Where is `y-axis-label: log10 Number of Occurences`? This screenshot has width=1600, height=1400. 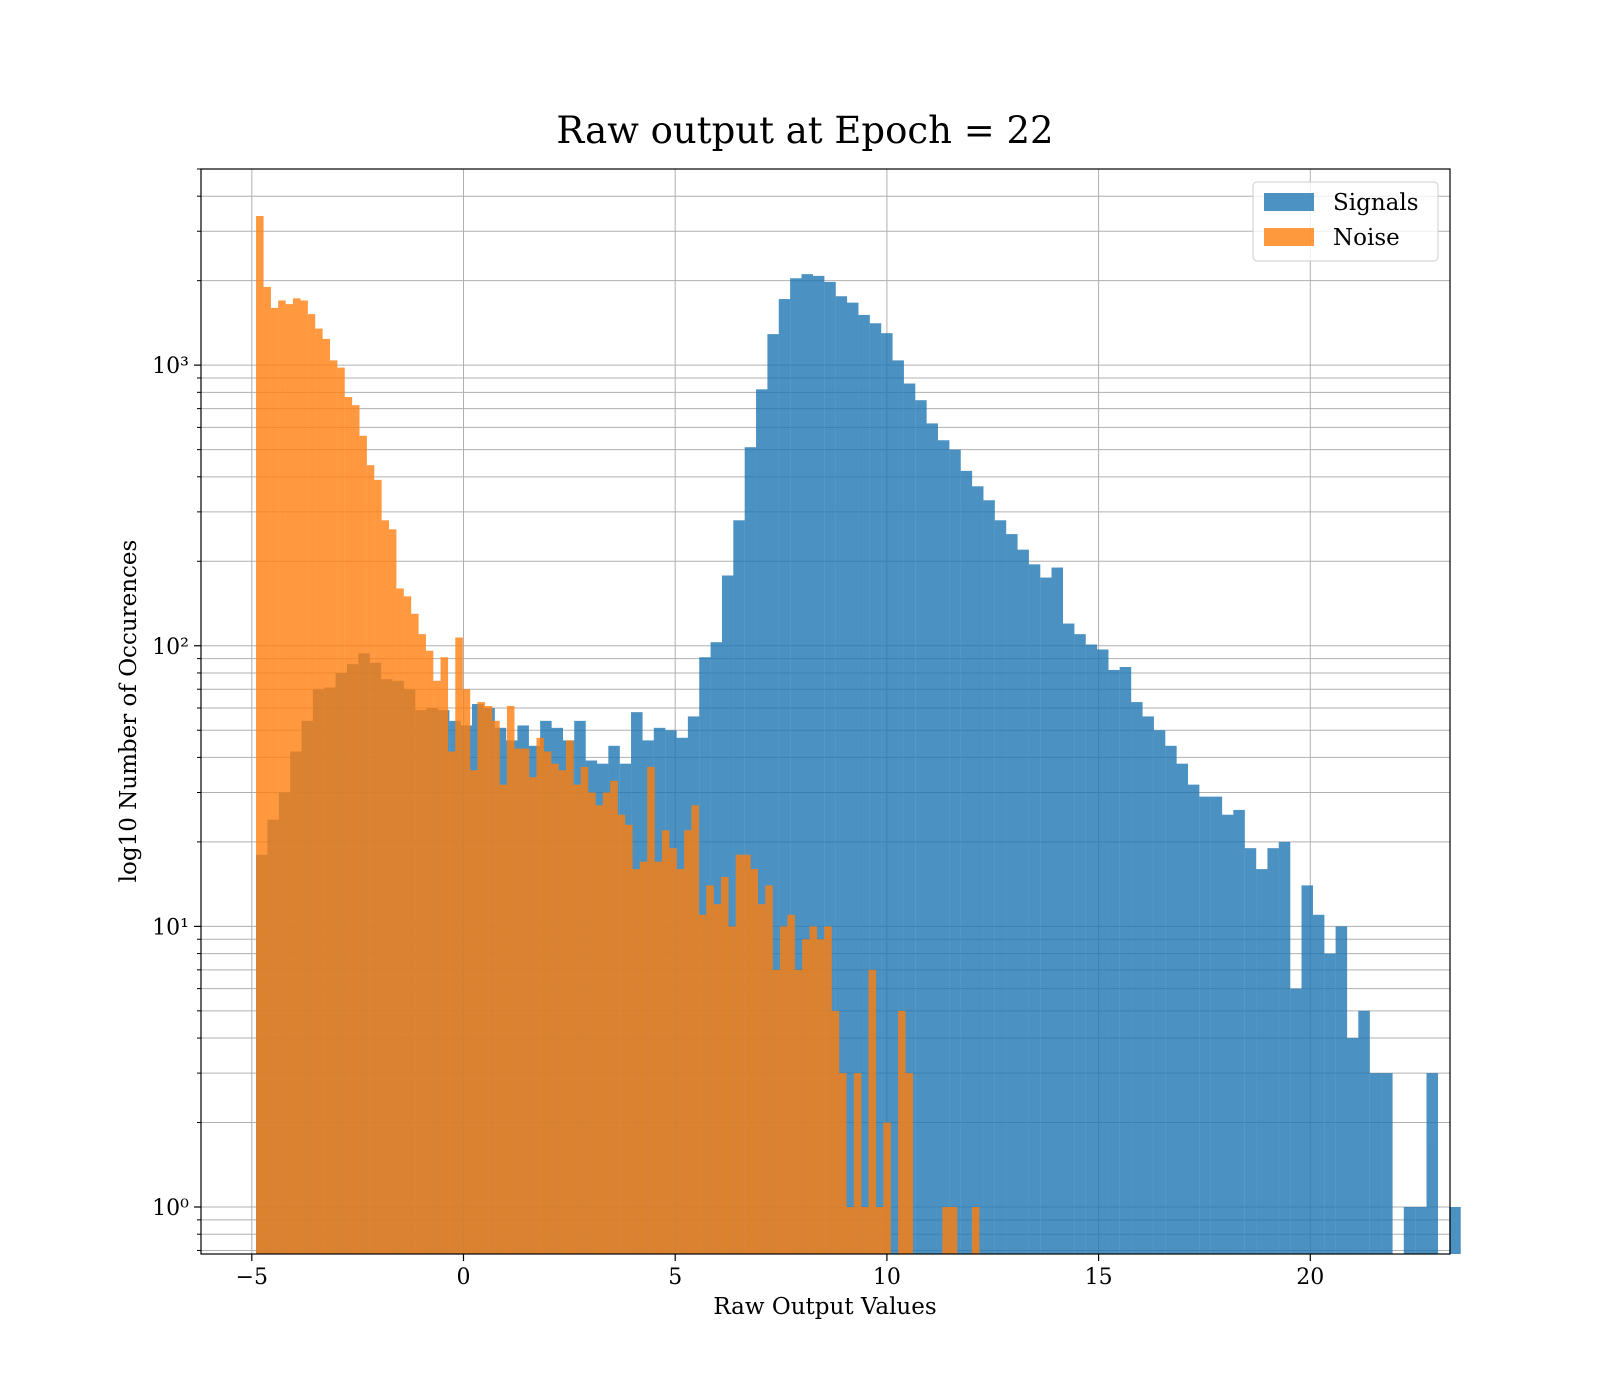
y-axis-label: log10 Number of Occurences is located at coordinates (129, 711).